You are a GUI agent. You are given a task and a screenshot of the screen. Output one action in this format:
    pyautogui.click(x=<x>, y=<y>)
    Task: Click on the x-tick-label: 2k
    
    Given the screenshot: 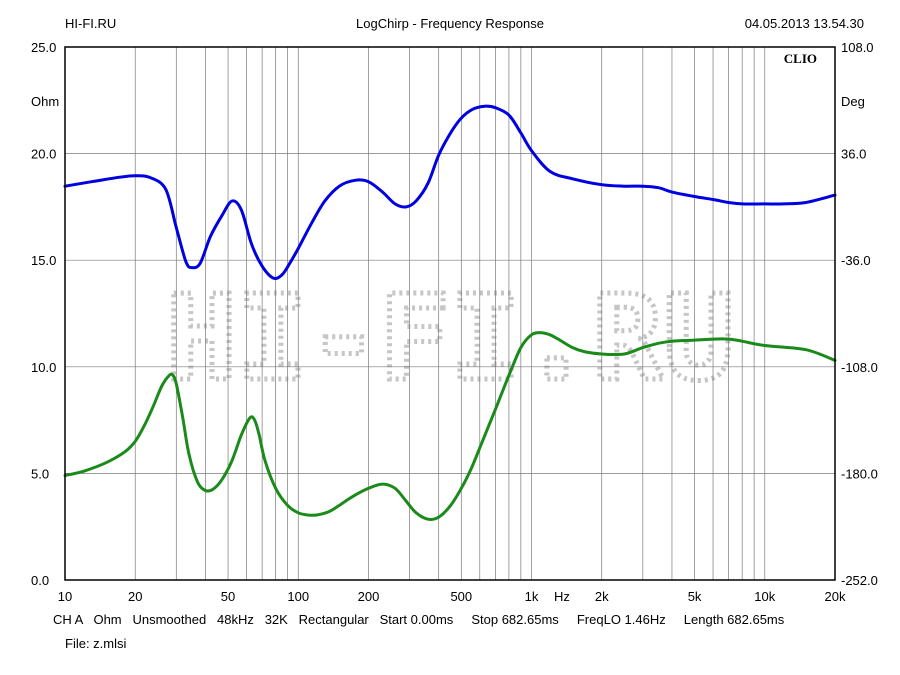 What is the action you would take?
    pyautogui.click(x=602, y=596)
    